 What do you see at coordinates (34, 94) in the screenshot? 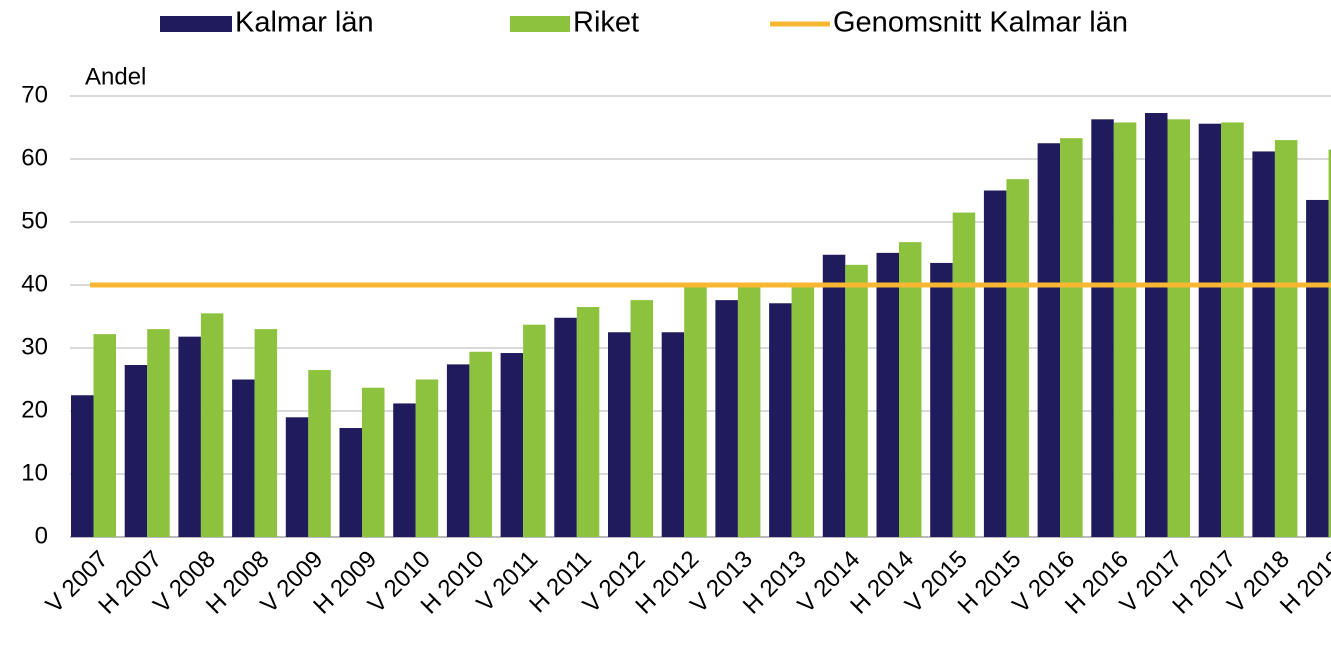
I see `y-tick-label: 70` at bounding box center [34, 94].